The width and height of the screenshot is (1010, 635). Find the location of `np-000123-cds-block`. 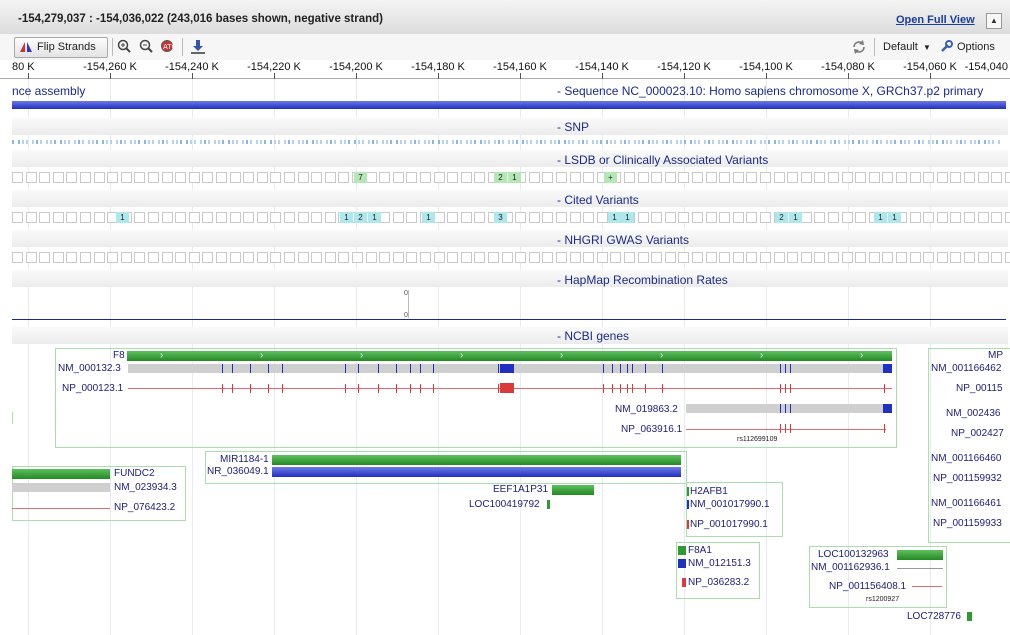

np-000123-cds-block is located at coordinates (507, 388).